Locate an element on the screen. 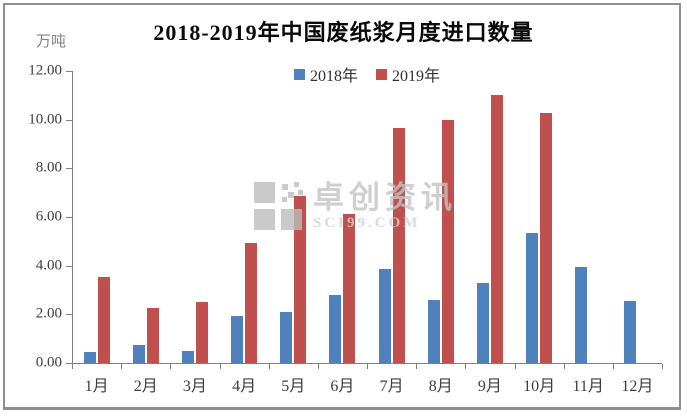 This screenshot has height=416, width=687. chart-title: 2018-2019年中国废纸浆月度进口数量 is located at coordinates (343, 32).